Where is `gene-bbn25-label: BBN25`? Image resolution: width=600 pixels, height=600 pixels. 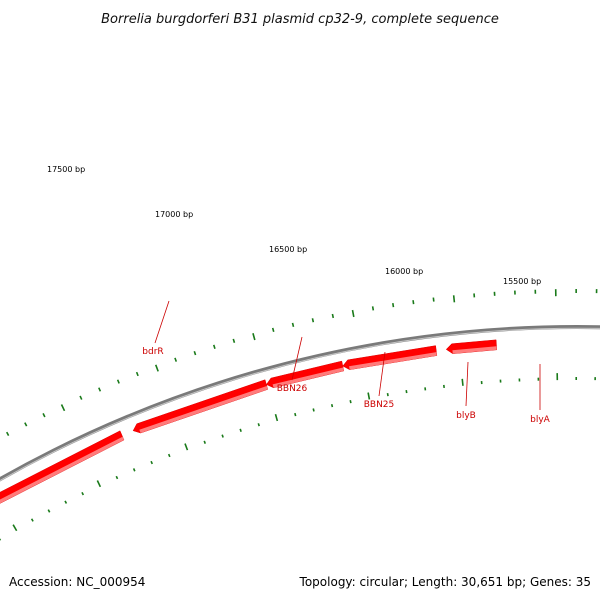
gene-bbn25-label: BBN25 is located at coordinates (379, 405).